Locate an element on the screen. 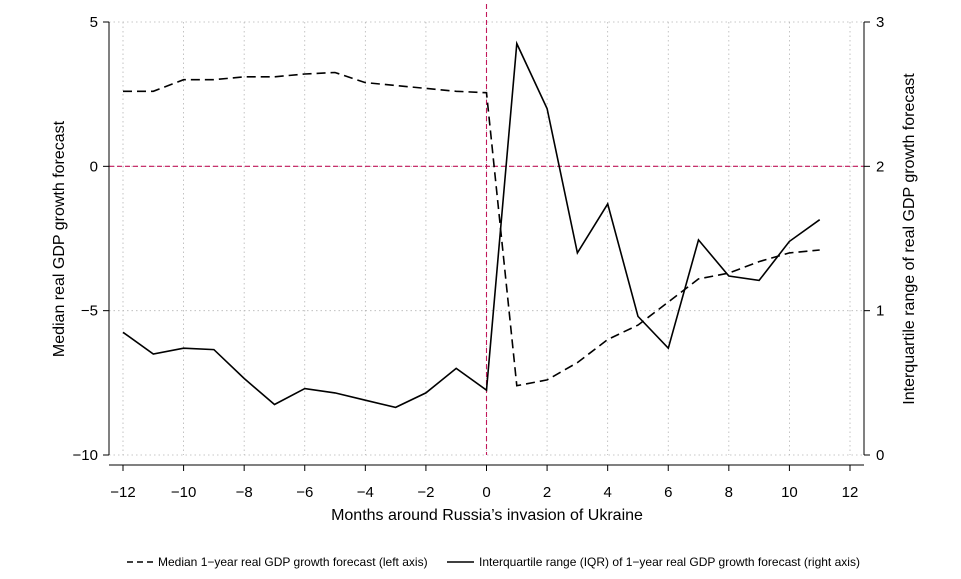  x-tick-label: −12 is located at coordinates (122, 492).